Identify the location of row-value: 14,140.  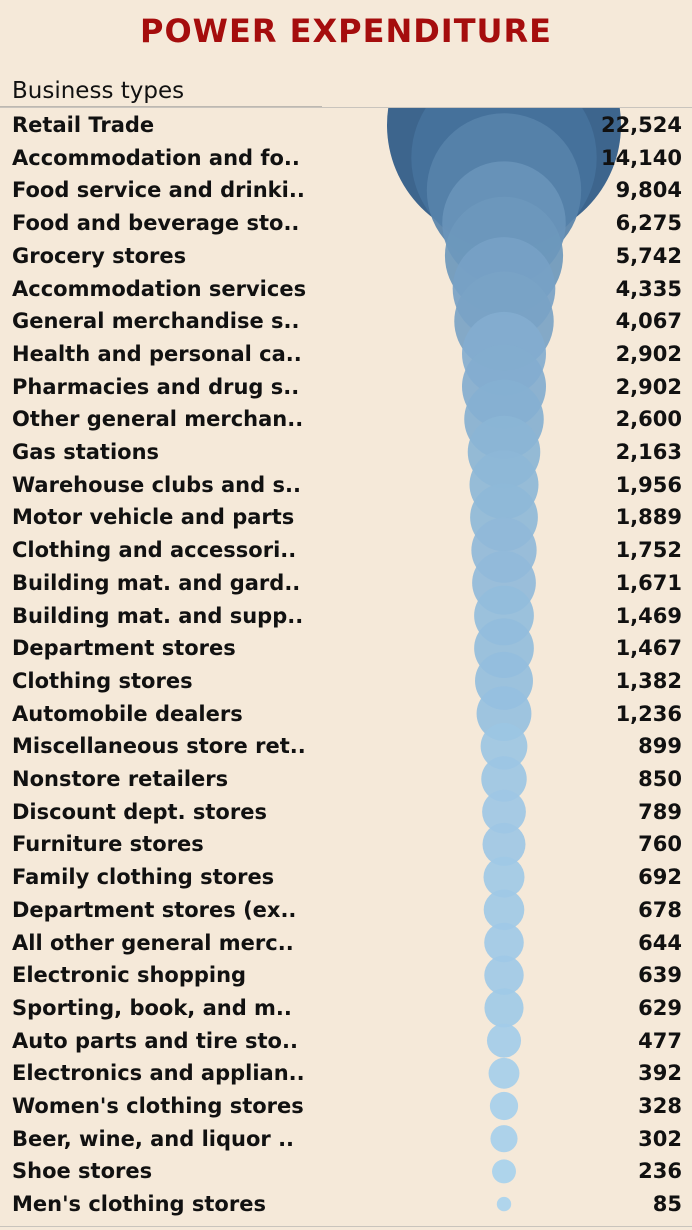
(641, 157).